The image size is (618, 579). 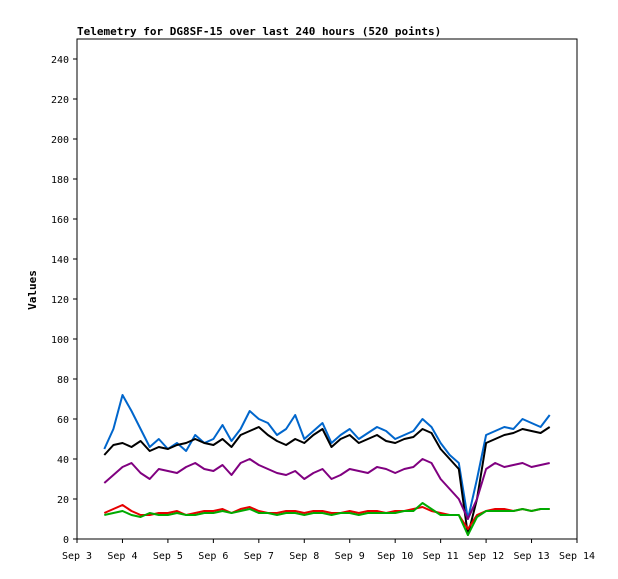 I want to click on y-tick-label: 100, so click(x=60, y=340).